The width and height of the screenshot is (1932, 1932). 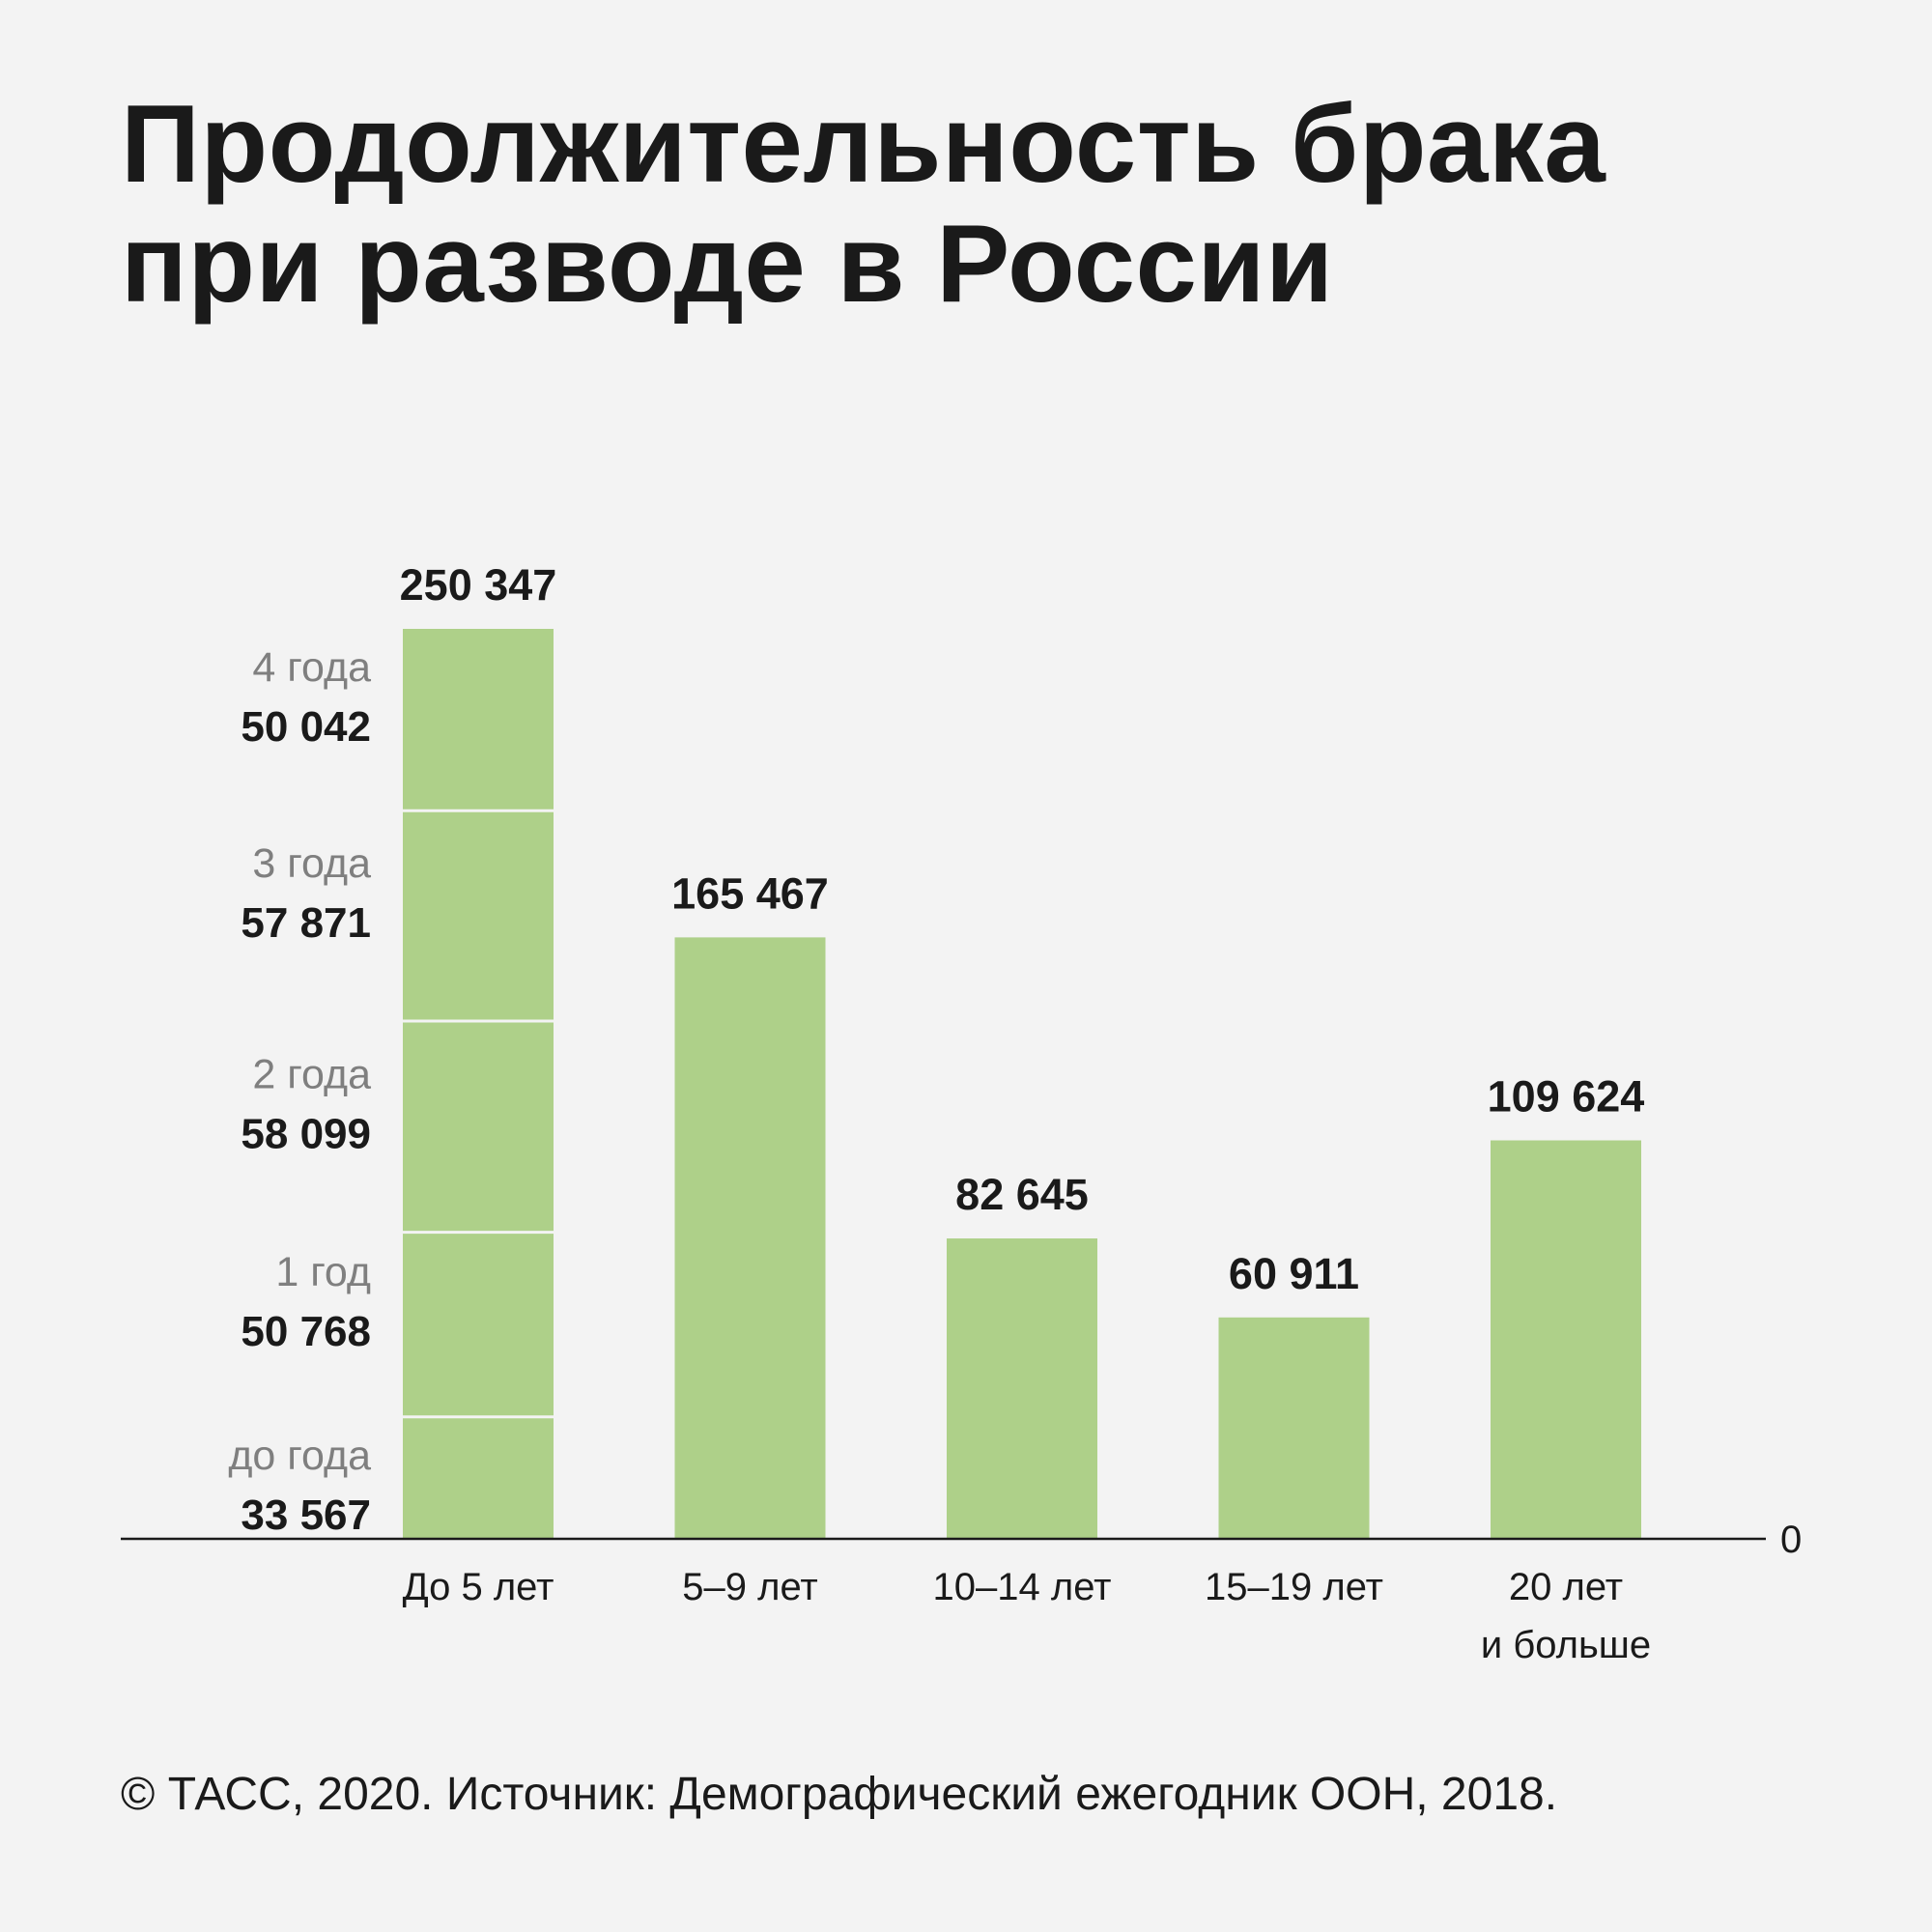 What do you see at coordinates (306, 1133) in the screenshot?
I see `segment-value-label-2: 58 099` at bounding box center [306, 1133].